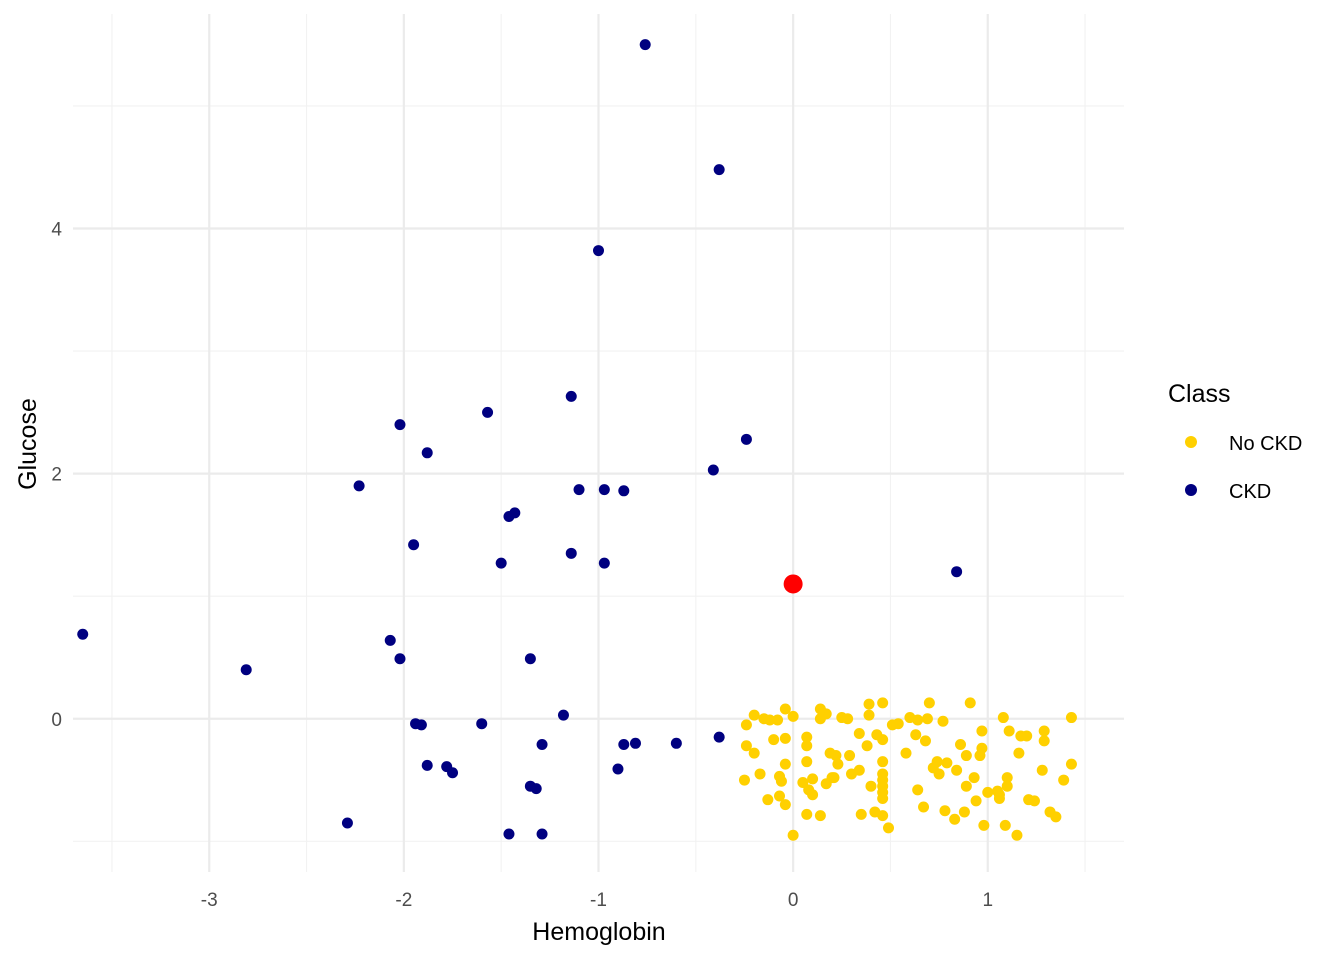 The width and height of the screenshot is (1344, 960). I want to click on legend-swatch-ckd, so click(1191, 490).